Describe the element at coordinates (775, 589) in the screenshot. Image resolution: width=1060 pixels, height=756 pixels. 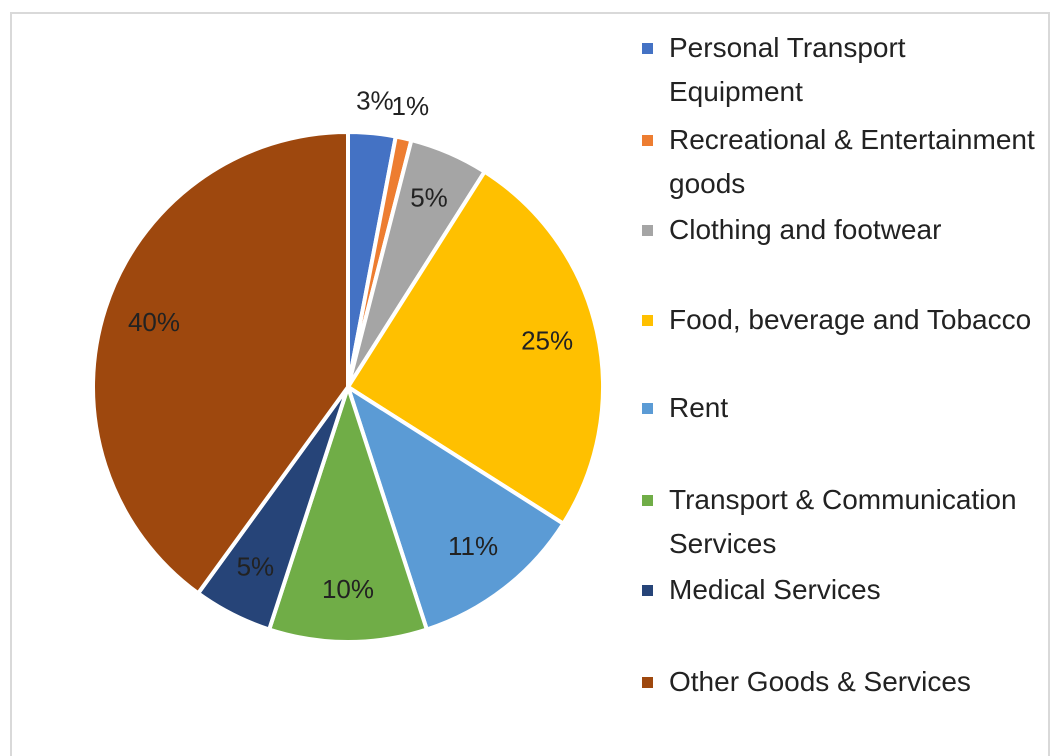
I see `legend-label: Medical Services` at that location.